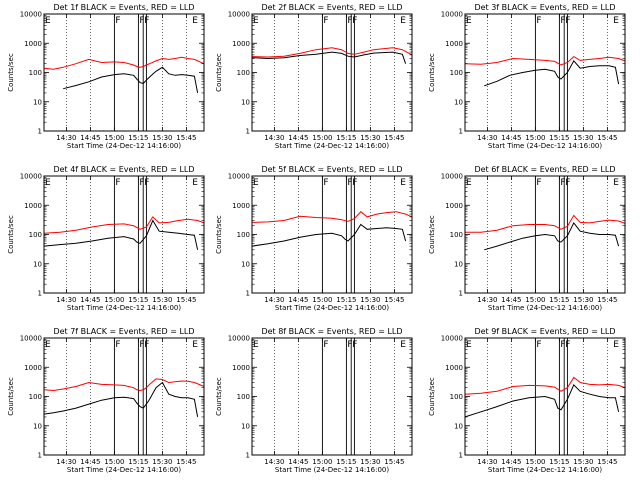  I want to click on panel-title: Det 5f BLACK = Events, RED = LLD, so click(331, 169).